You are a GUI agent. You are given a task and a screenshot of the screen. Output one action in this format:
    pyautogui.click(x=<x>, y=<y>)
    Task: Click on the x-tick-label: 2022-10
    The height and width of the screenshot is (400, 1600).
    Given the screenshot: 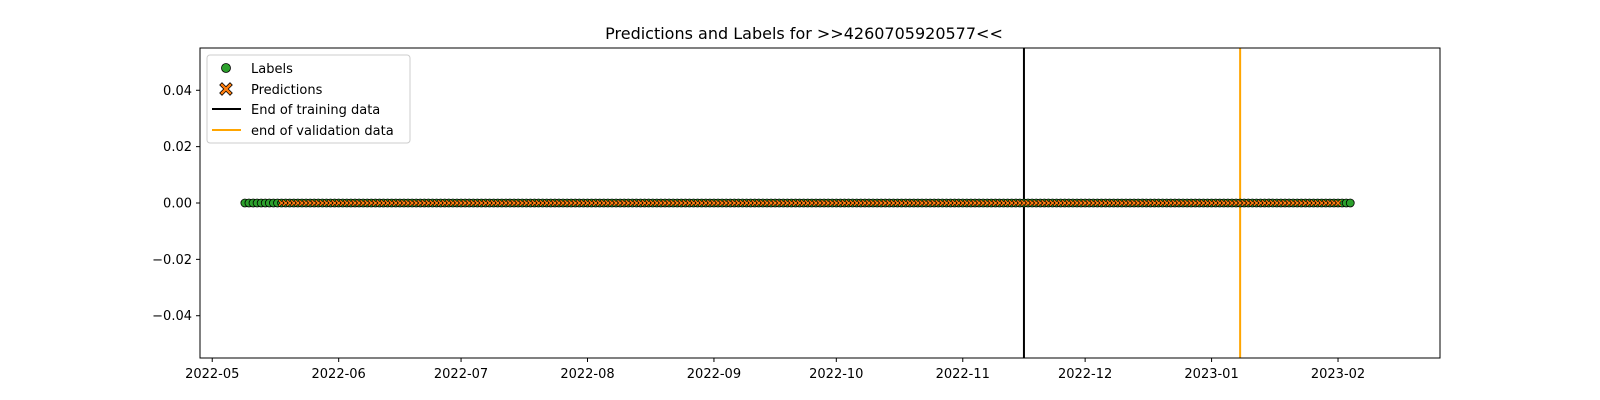 What is the action you would take?
    pyautogui.click(x=836, y=374)
    